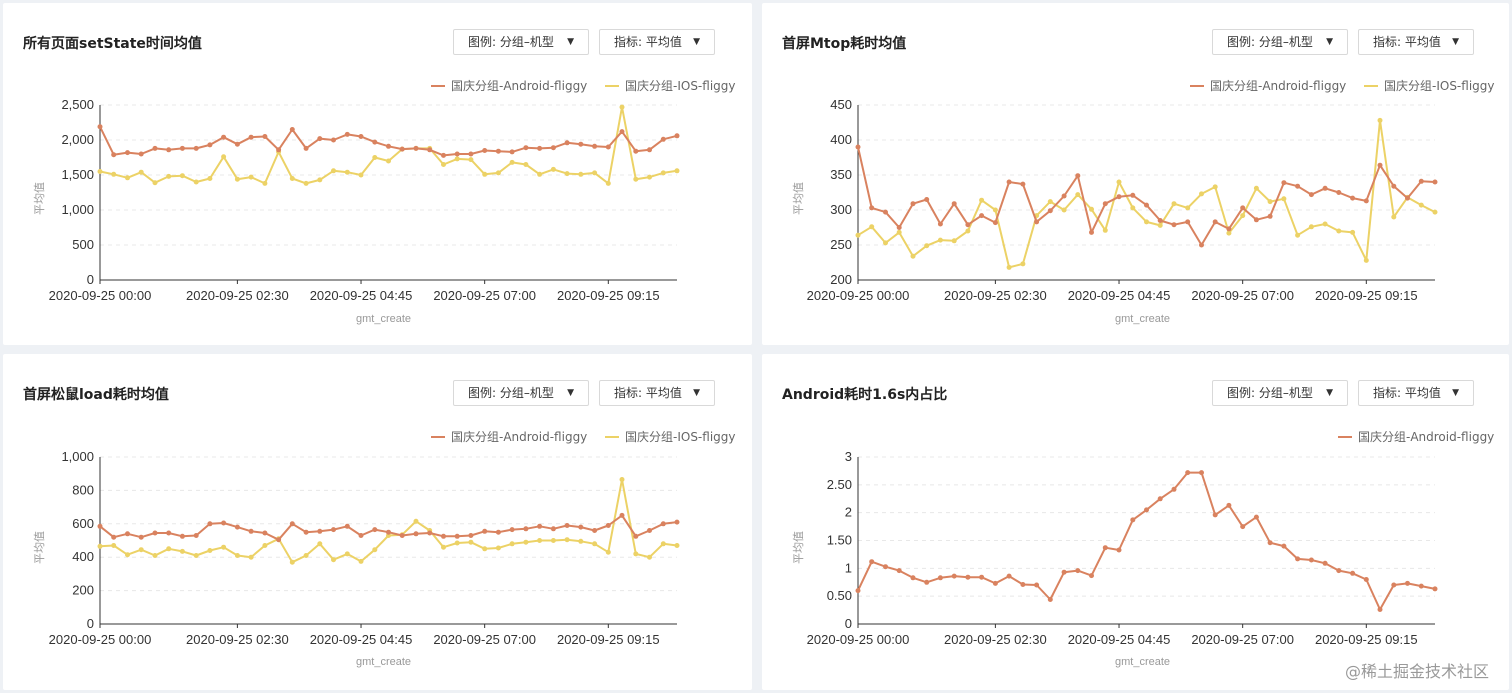  What do you see at coordinates (1143, 319) in the screenshot?
I see `x-axis-label: gmt_create` at bounding box center [1143, 319].